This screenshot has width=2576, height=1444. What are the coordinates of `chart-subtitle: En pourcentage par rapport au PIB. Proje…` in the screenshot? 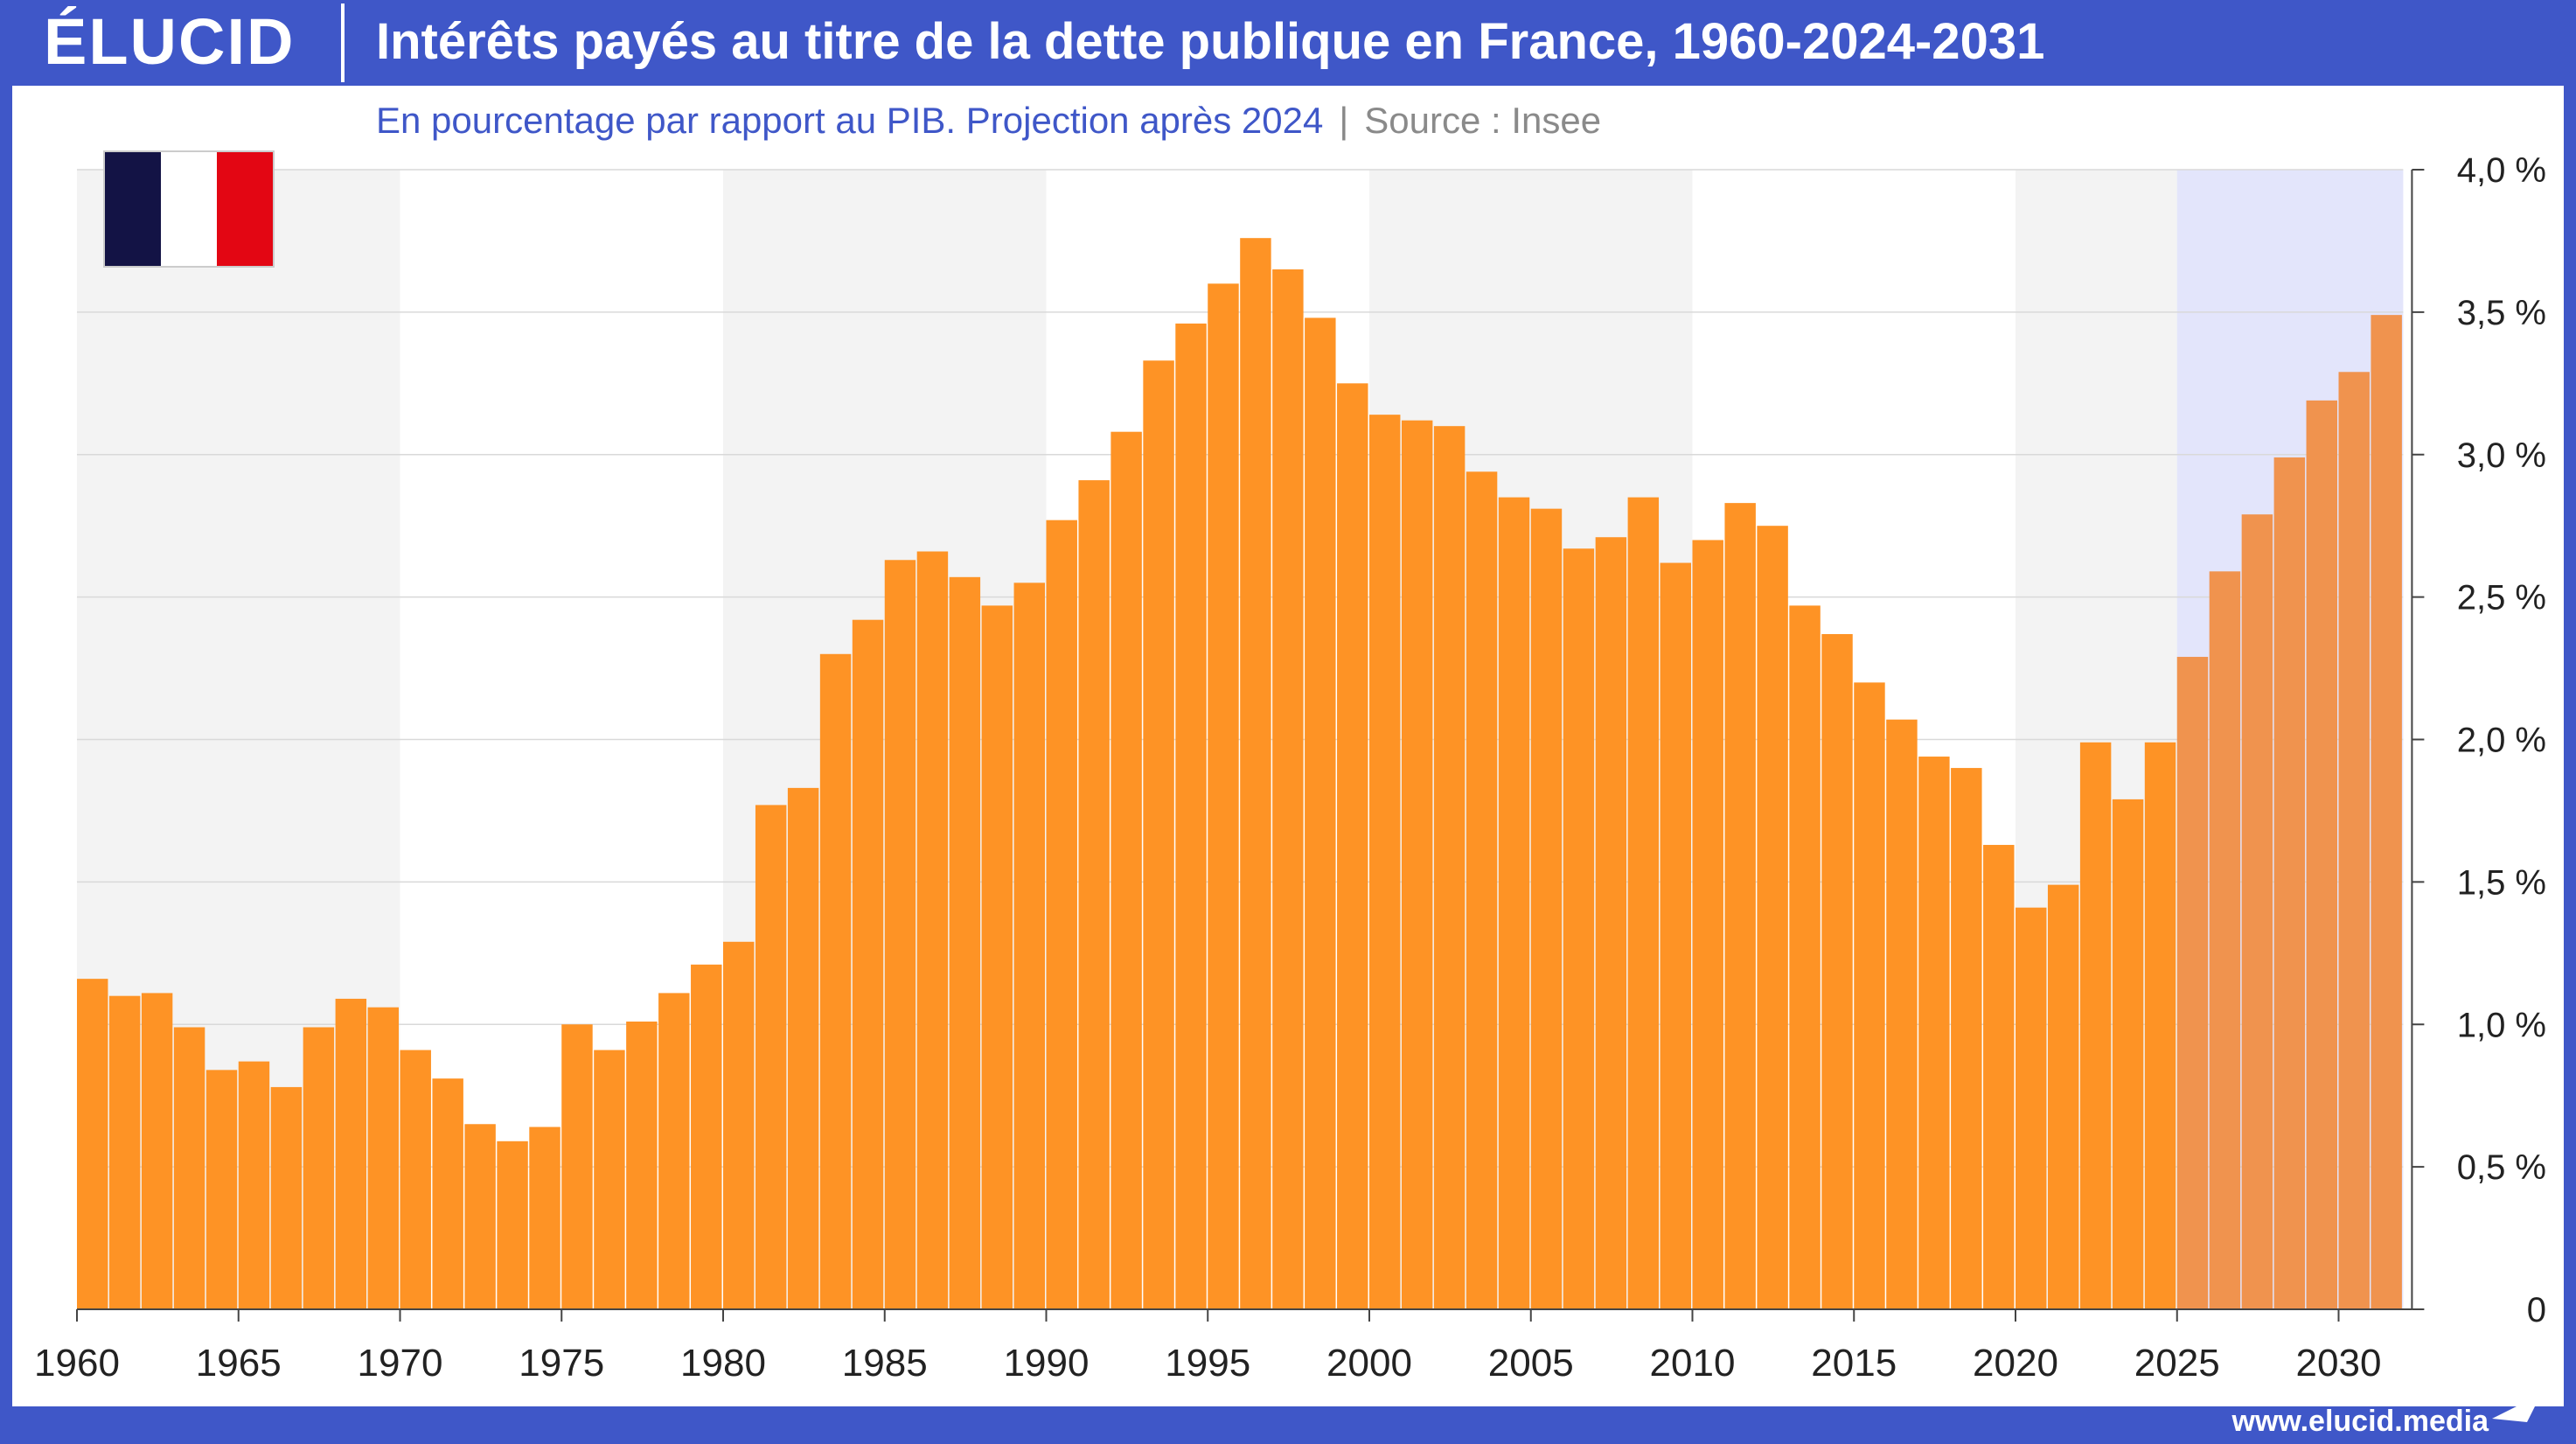 It's located at (988, 121).